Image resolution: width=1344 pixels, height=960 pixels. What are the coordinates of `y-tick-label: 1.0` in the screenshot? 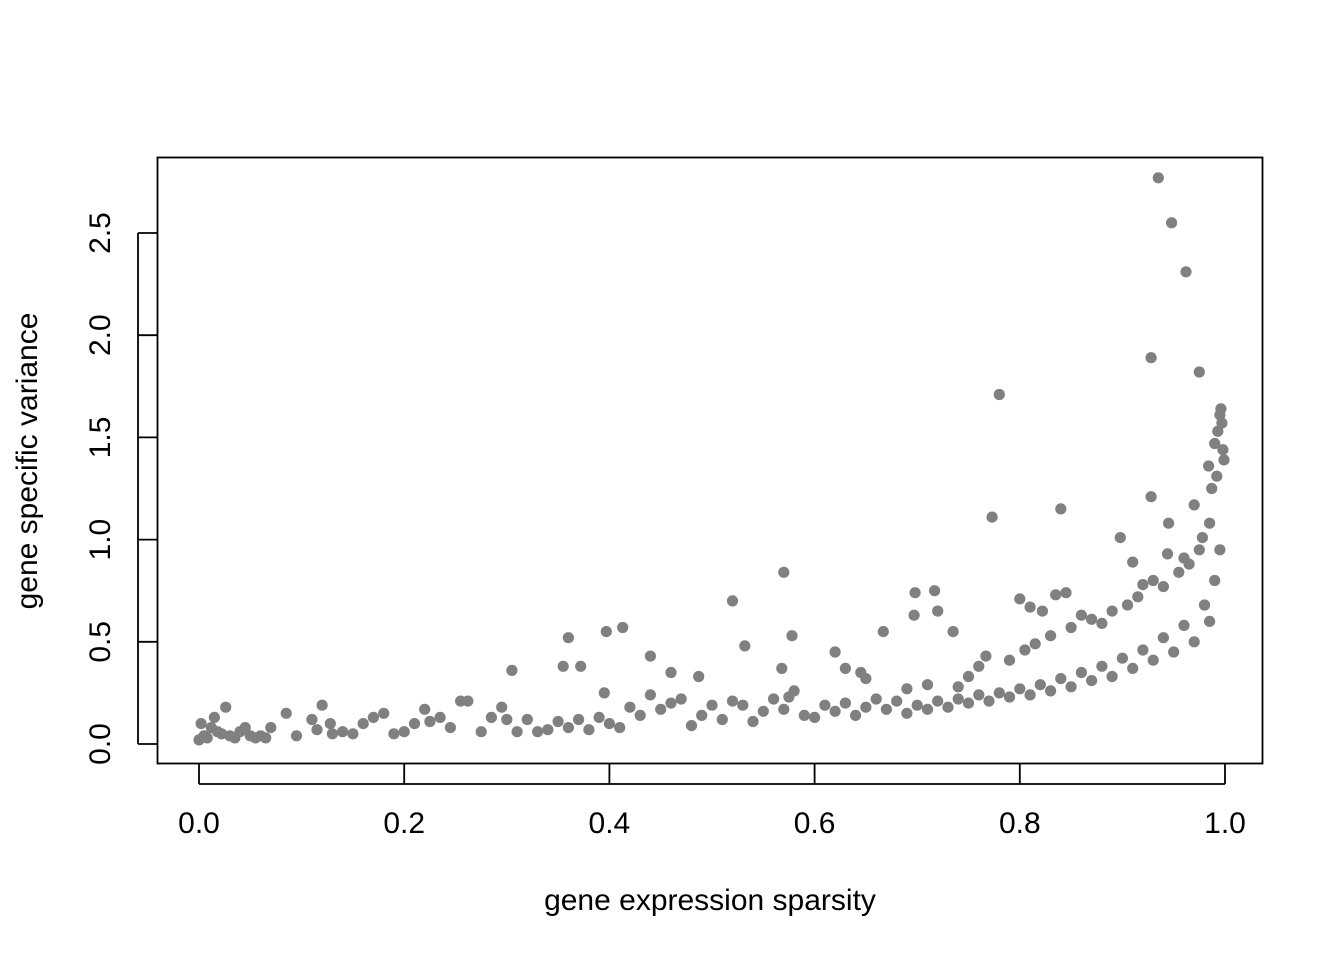 It's located at (100, 540).